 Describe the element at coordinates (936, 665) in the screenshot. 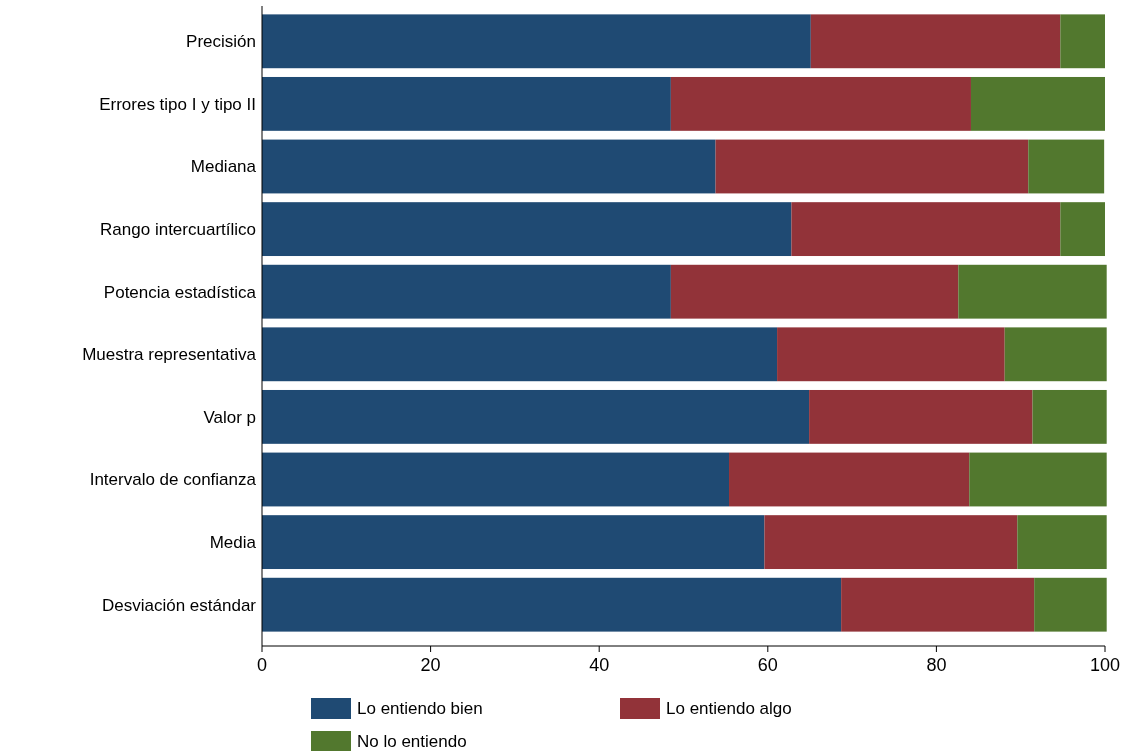

I see `x-tick-label: 80` at that location.